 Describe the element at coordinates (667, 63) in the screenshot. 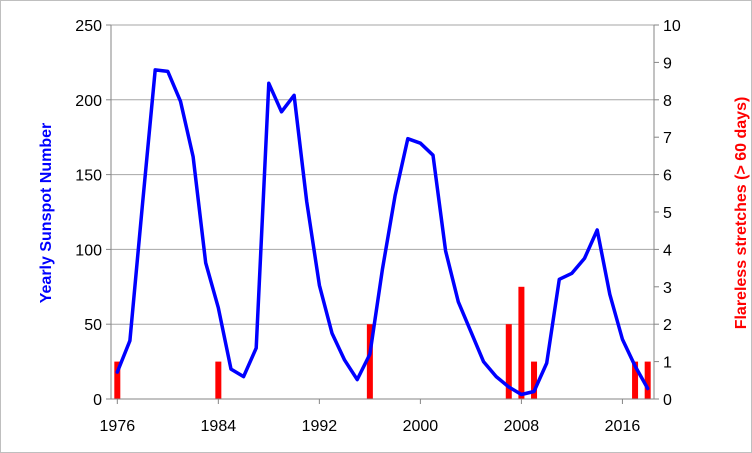

I see `y-right-tick-label: 9` at that location.